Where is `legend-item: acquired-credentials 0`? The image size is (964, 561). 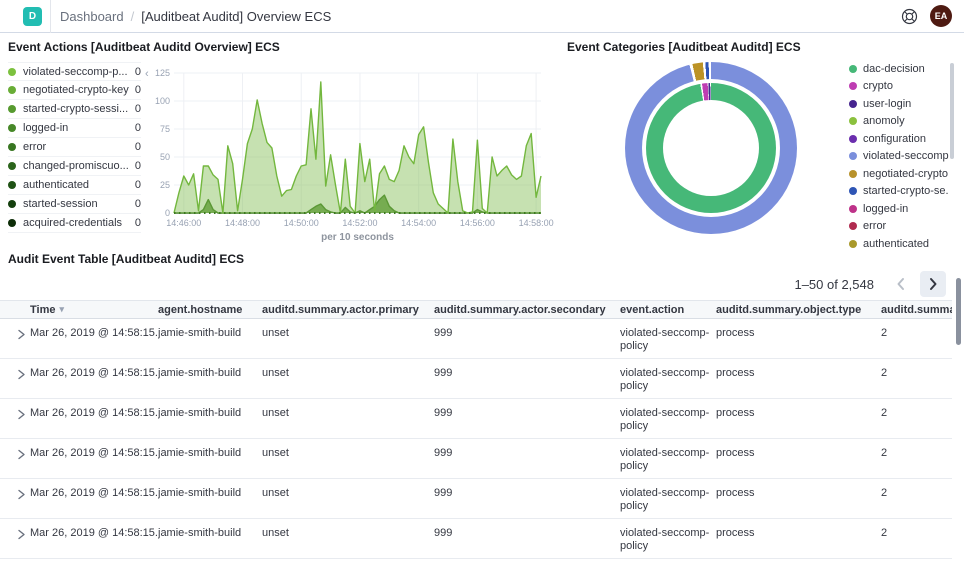
legend-item: acquired-credentials 0 is located at coordinates (74, 223).